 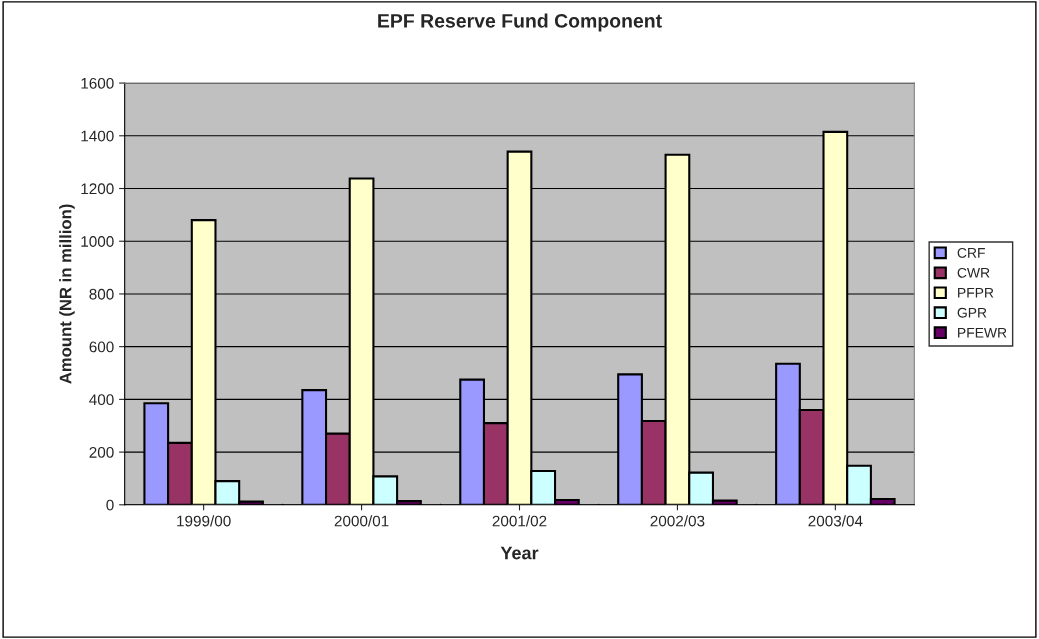 I want to click on y-tick-label: 1400, so click(x=97, y=136).